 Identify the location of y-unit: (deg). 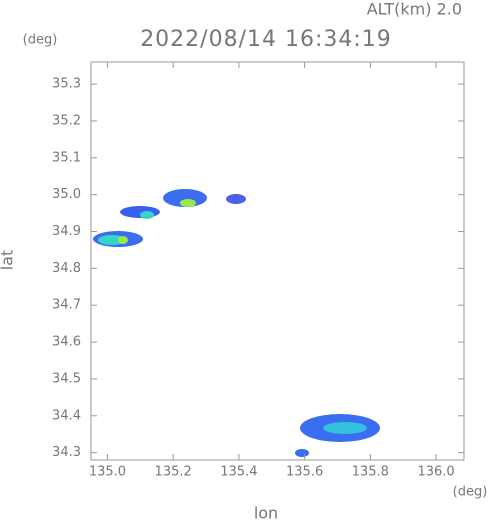
(40, 40).